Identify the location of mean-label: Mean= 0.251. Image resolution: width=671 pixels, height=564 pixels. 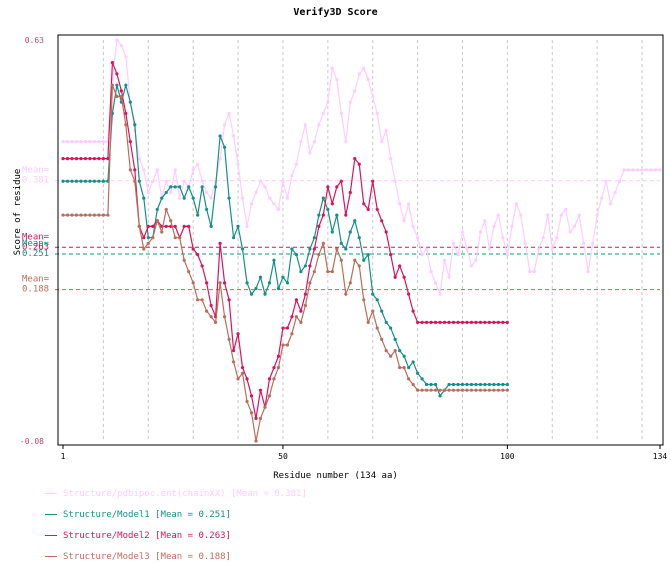
(36, 249).